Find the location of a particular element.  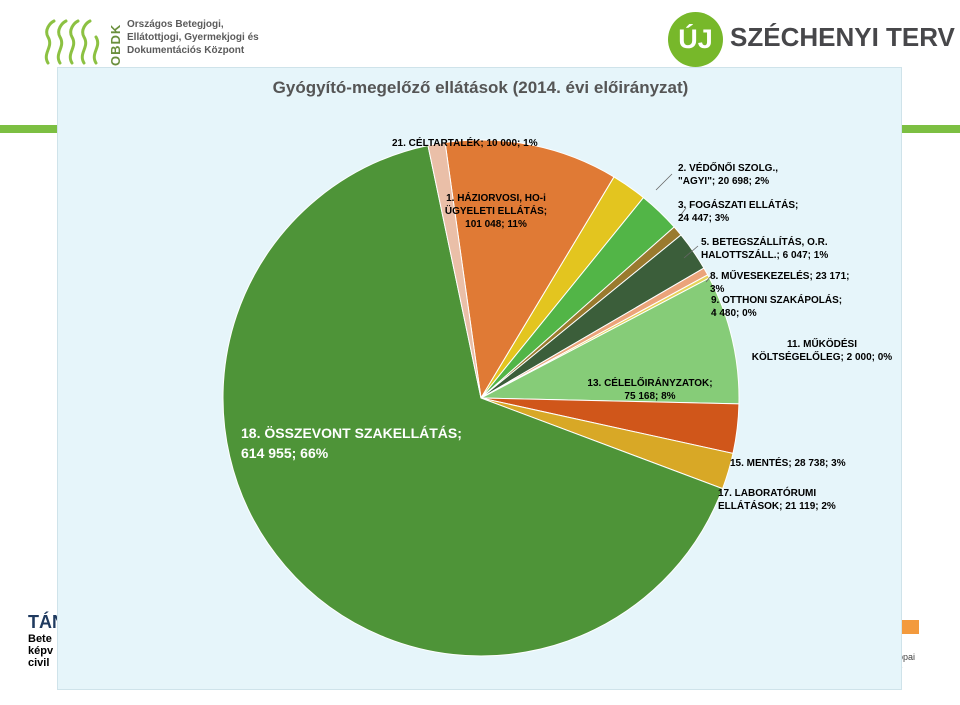

pie-slice-label-line: 11. MŰKÖDÉSI is located at coordinates (822, 343).